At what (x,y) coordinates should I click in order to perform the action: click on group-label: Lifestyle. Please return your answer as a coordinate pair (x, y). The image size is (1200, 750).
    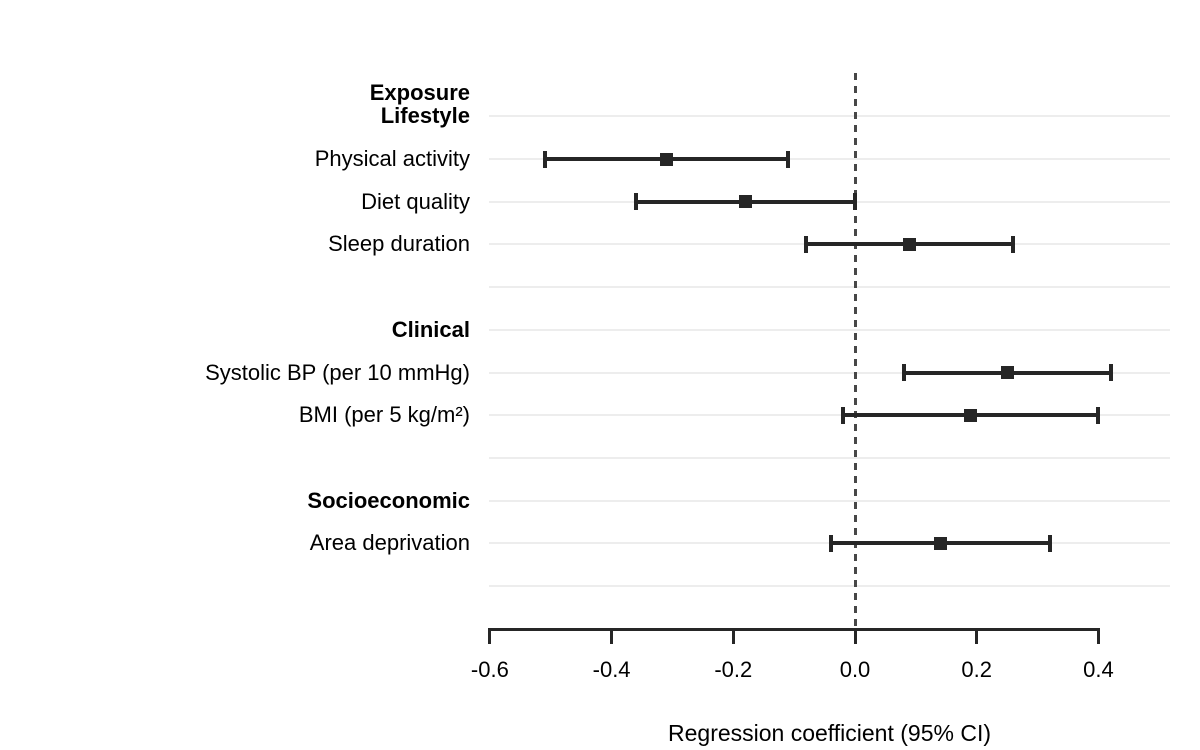
    Looking at the image, I should click on (425, 116).